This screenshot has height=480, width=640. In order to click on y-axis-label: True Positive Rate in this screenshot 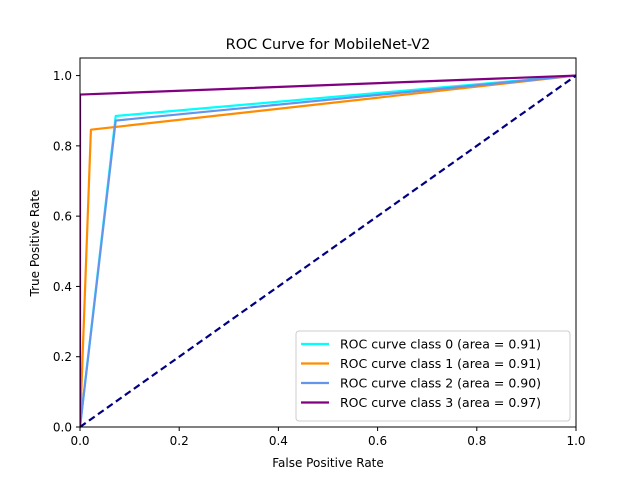, I will do `click(35, 244)`.